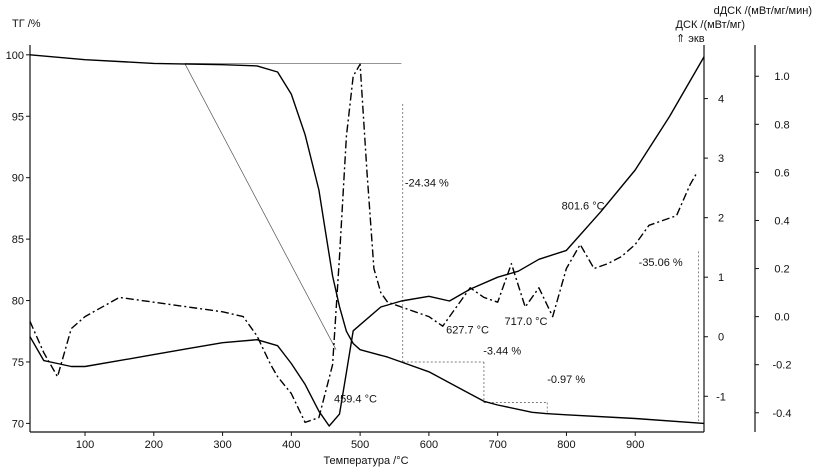  What do you see at coordinates (15, 56) in the screenshot?
I see `tg-tick-label: 100` at bounding box center [15, 56].